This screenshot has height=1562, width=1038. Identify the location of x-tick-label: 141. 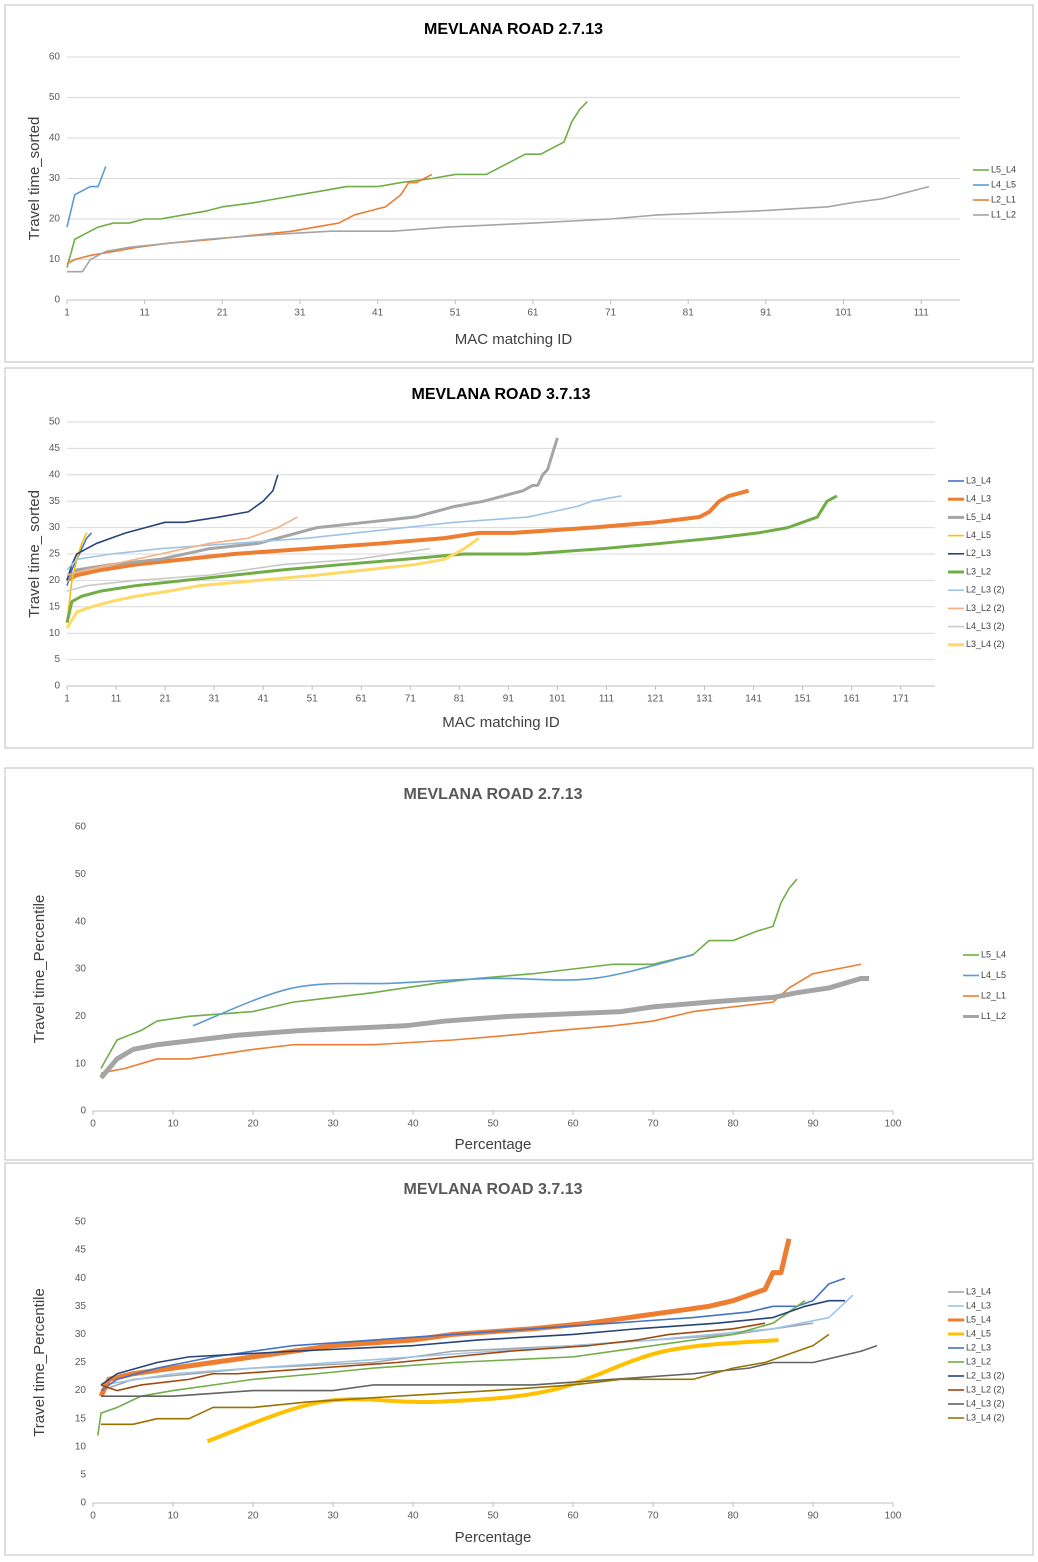
(753, 699).